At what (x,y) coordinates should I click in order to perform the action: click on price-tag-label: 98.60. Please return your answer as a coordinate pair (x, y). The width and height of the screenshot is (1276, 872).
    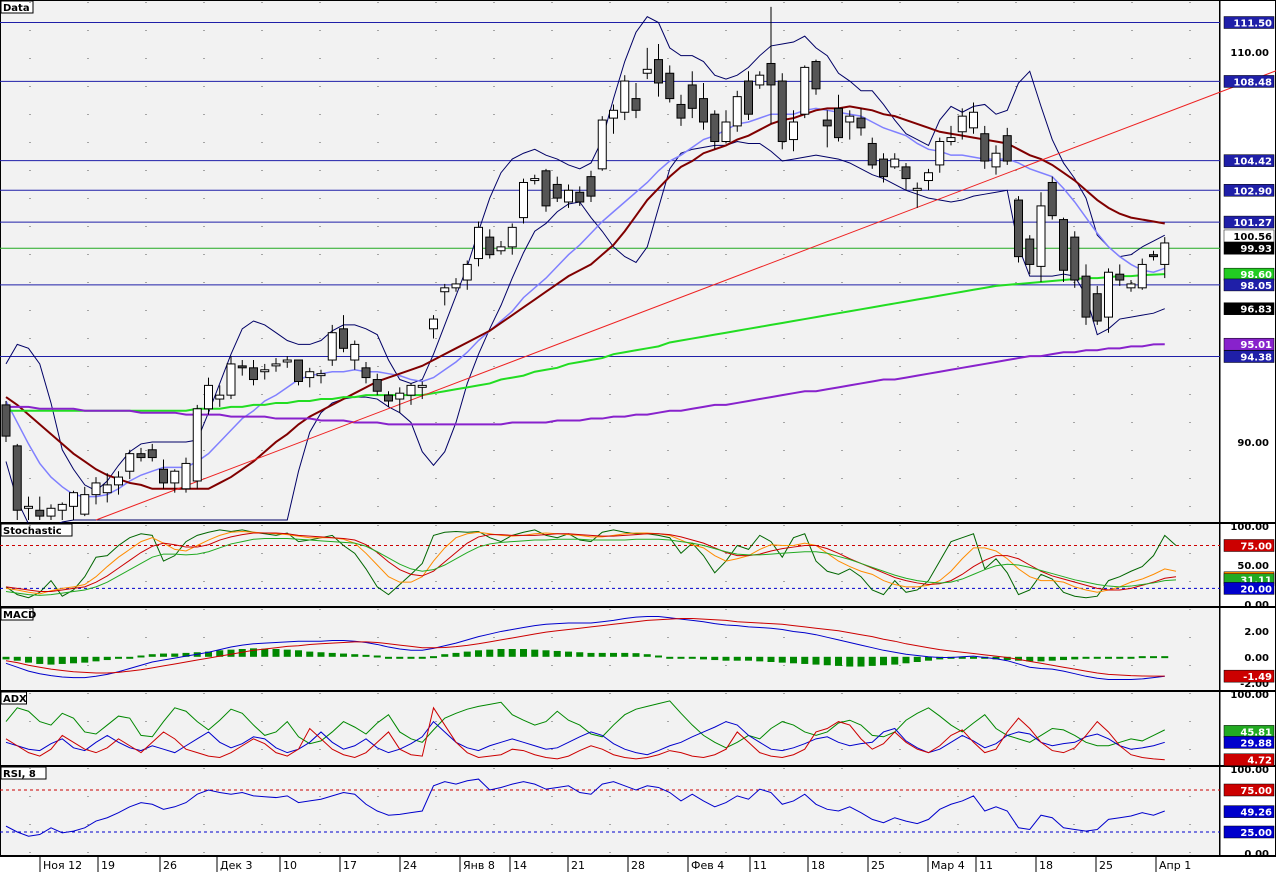
    Looking at the image, I should click on (1256, 275).